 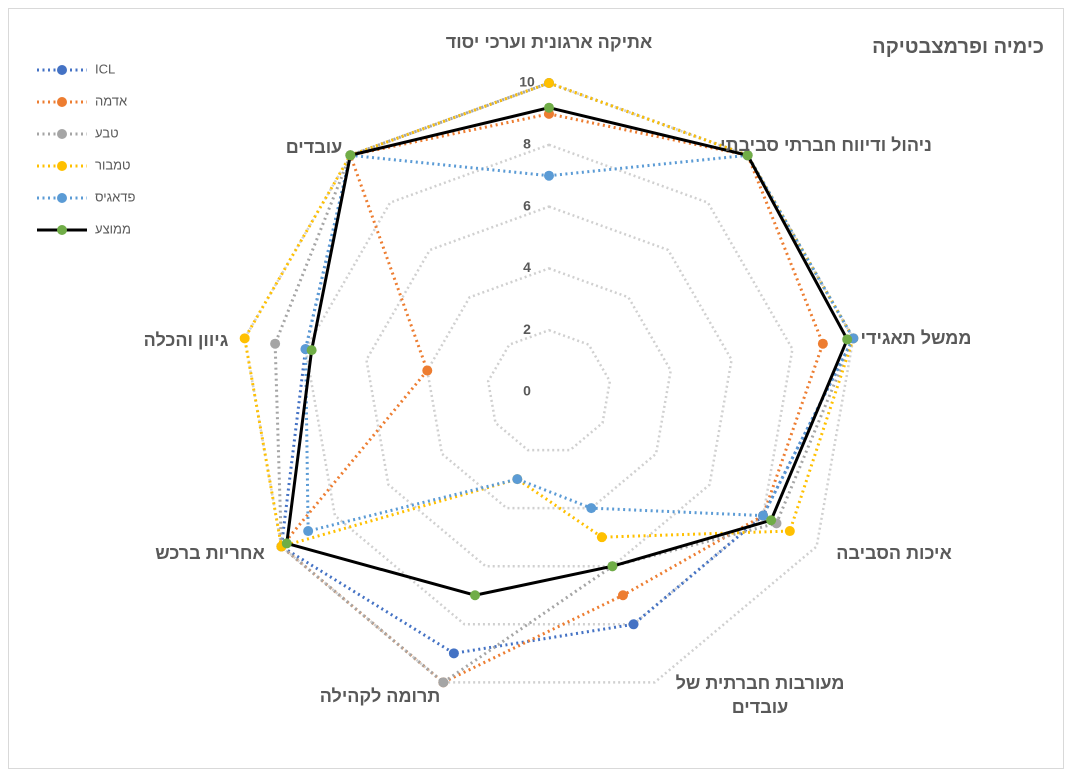 What do you see at coordinates (111, 100) in the screenshot?
I see `legend-label: אדמה` at bounding box center [111, 100].